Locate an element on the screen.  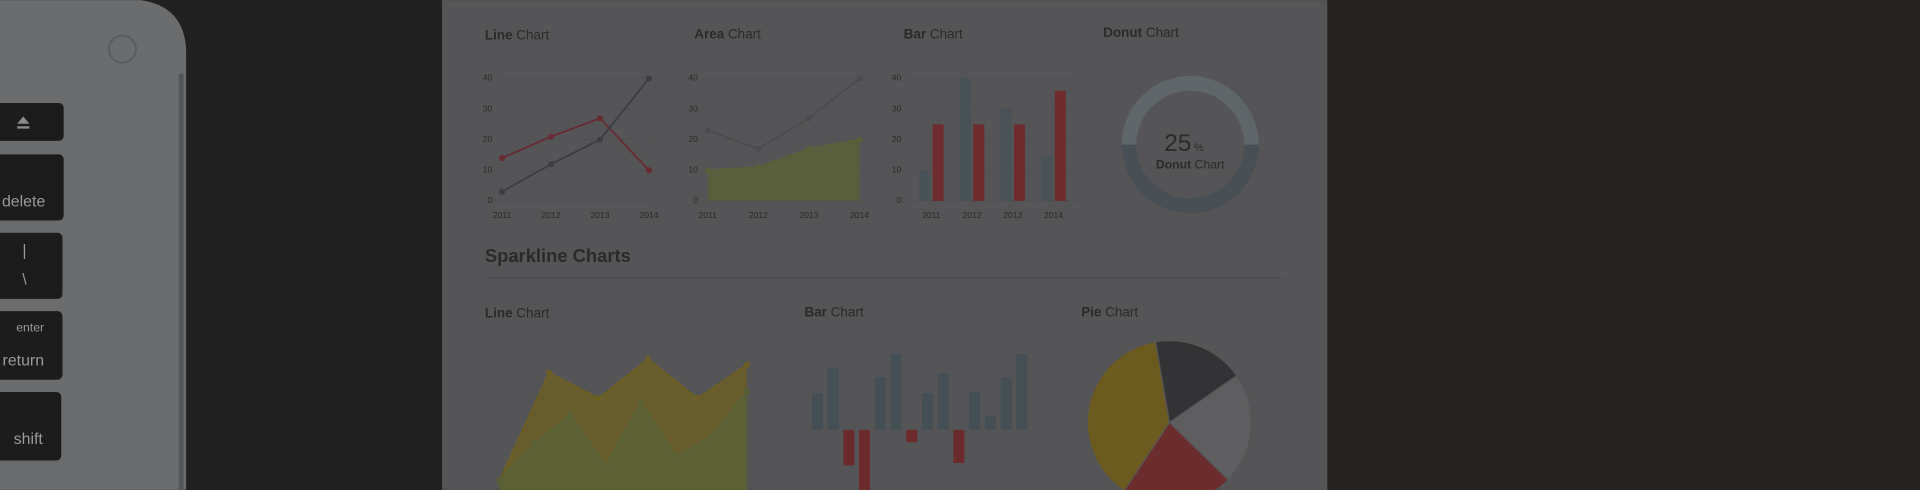
chart-title: Donut Chart is located at coordinates (1141, 32).